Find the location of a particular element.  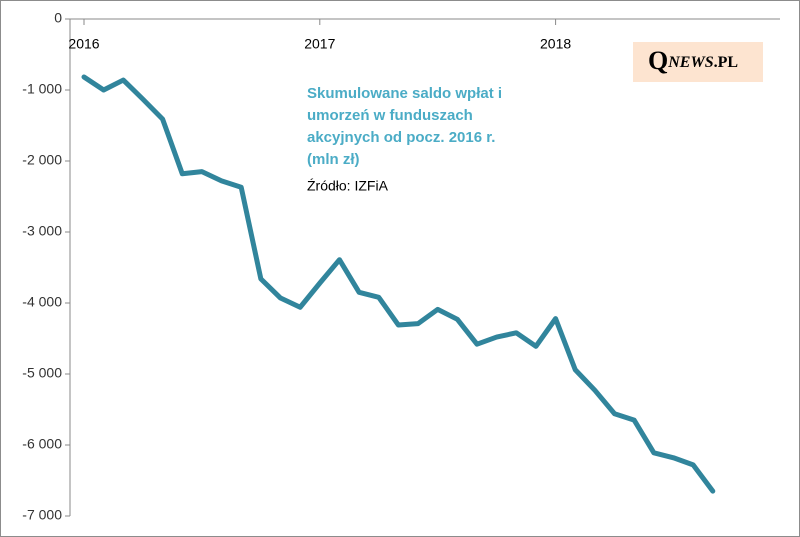

y-tick-label: -5 000 is located at coordinates (42, 373).